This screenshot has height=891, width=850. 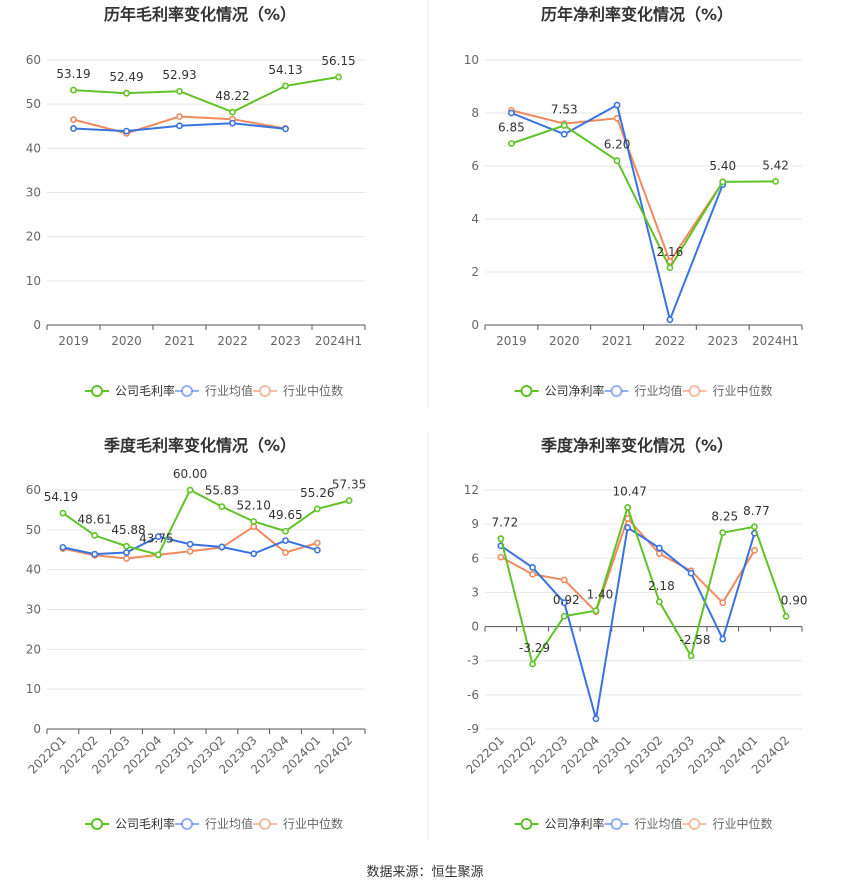 What do you see at coordinates (511, 127) in the screenshot?
I see `data-label: 6.85` at bounding box center [511, 127].